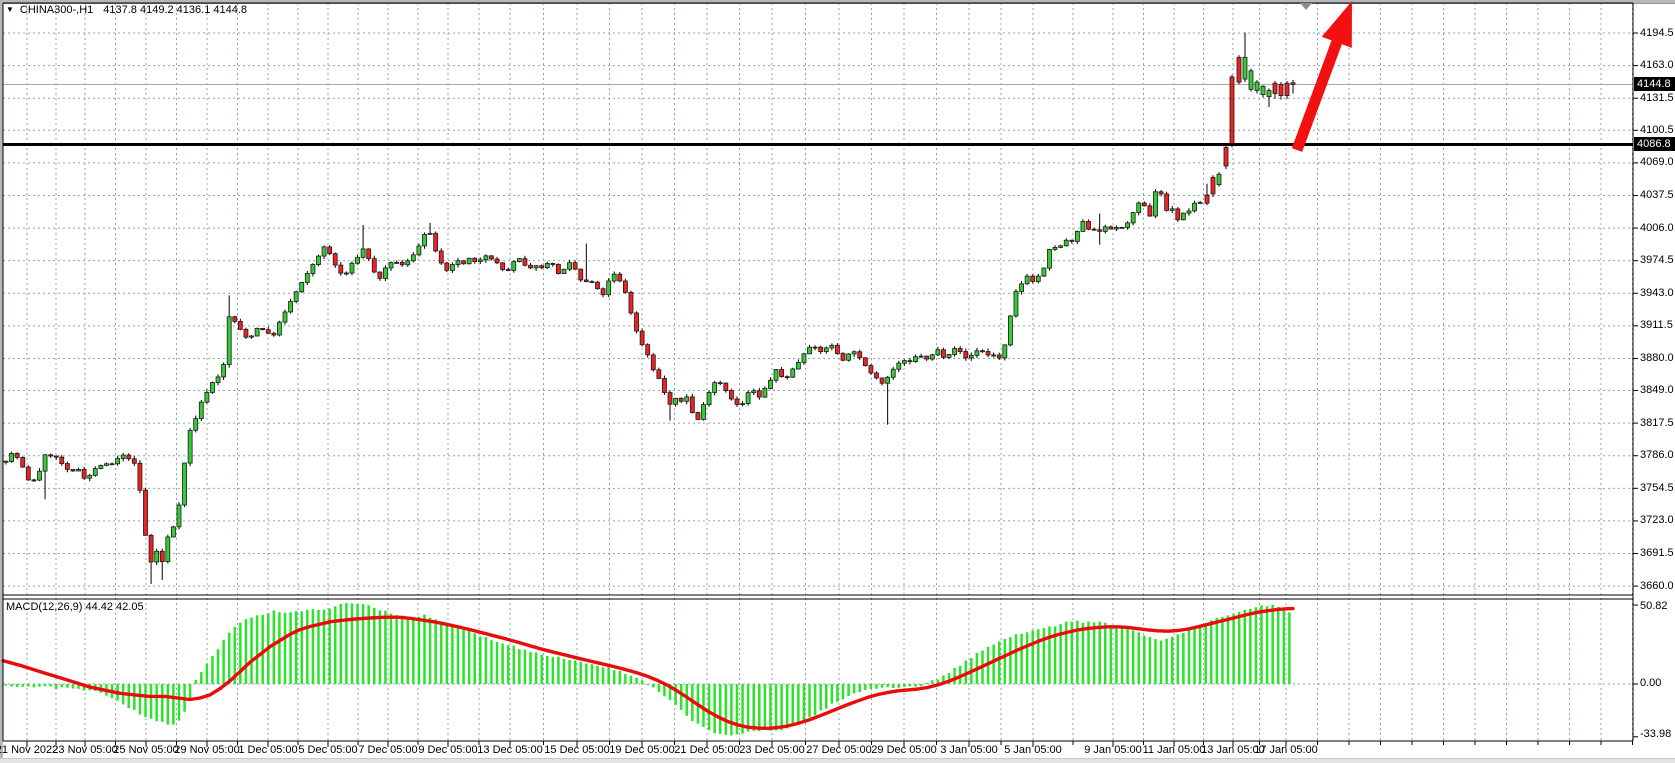 This screenshot has width=1675, height=763. Describe the element at coordinates (1286, 750) in the screenshot. I see `time-tick-label: 17 Jan 05:00` at that location.